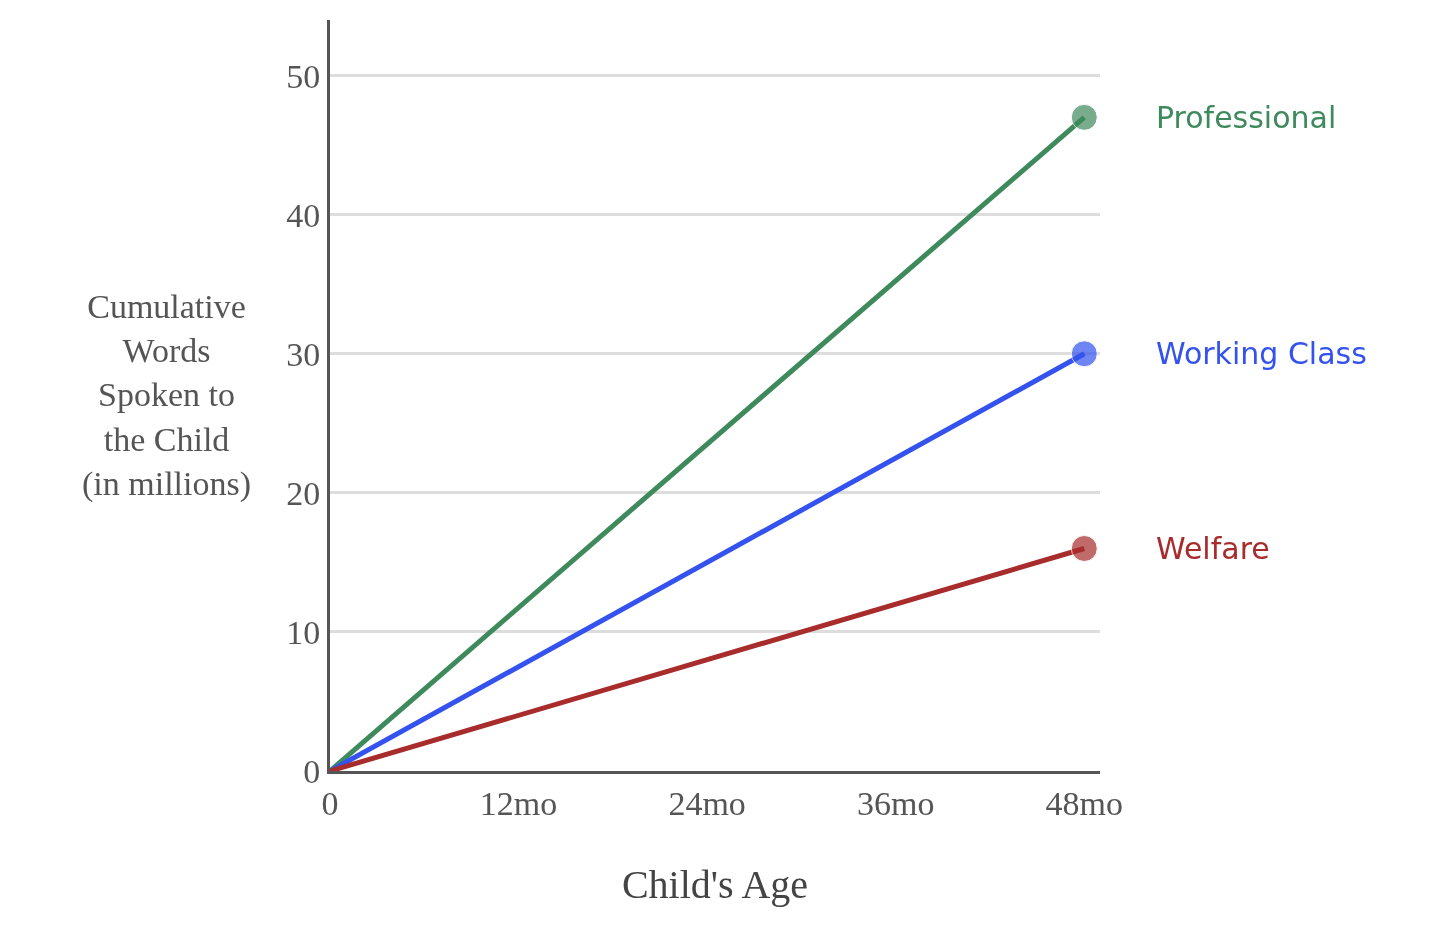 The image size is (1440, 931). I want to click on x-axis-title: Child's Age, so click(715, 885).